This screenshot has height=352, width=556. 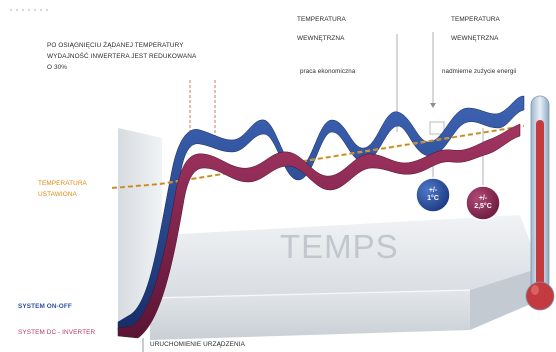 What do you see at coordinates (45, 306) in the screenshot?
I see `system-on-off-legend: SYSTEM ON-OFF` at bounding box center [45, 306].